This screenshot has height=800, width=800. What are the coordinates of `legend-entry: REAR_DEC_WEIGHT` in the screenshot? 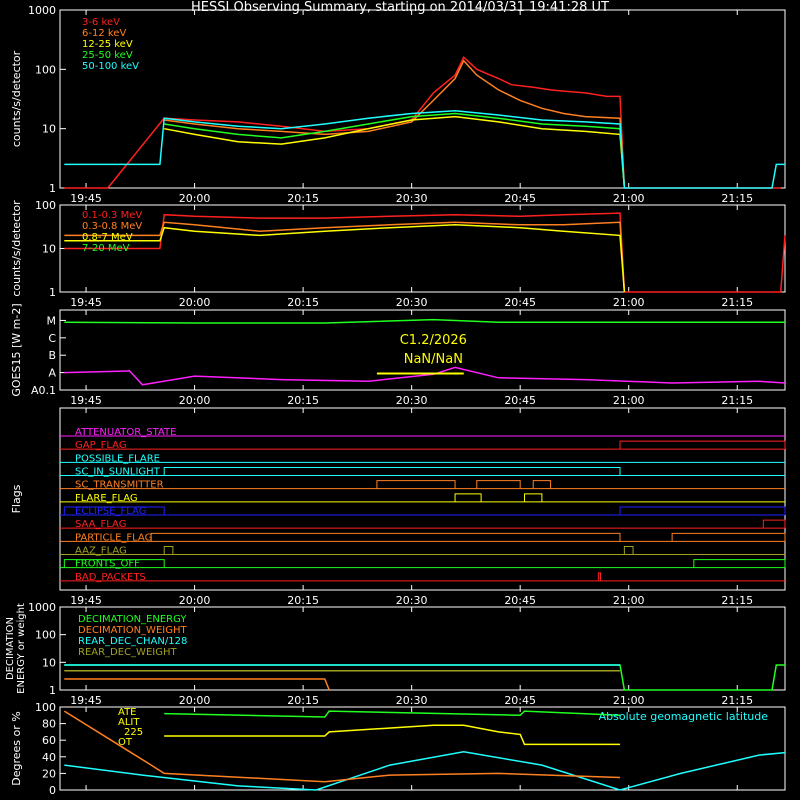 It's located at (127, 652).